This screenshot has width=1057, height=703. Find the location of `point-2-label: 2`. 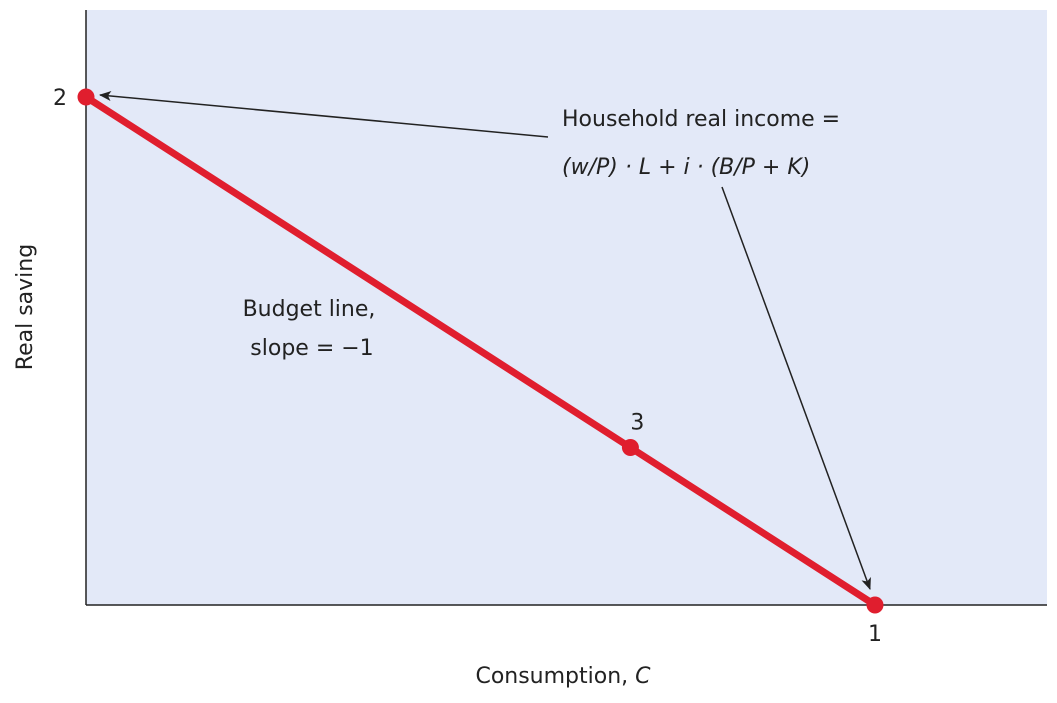

point-2-label: 2 is located at coordinates (60, 98).